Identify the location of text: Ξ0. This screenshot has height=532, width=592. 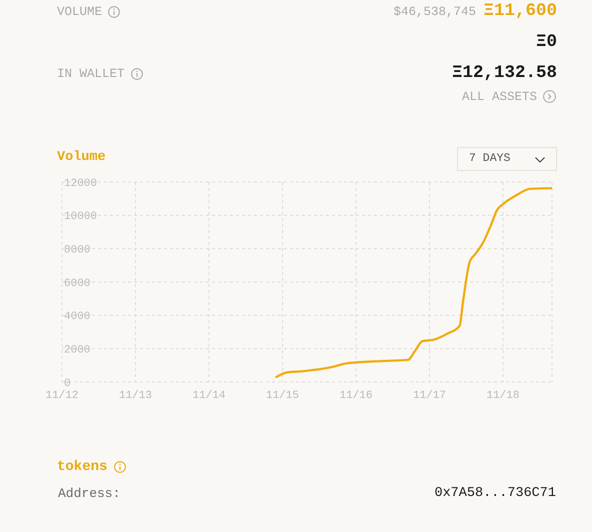
(546, 42).